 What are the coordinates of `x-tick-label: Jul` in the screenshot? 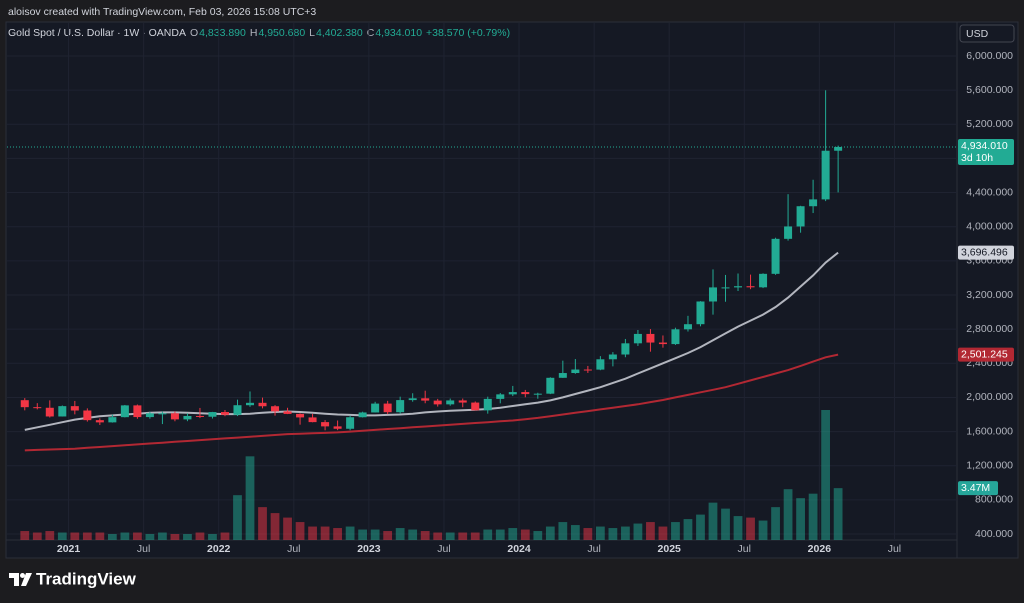 It's located at (894, 549).